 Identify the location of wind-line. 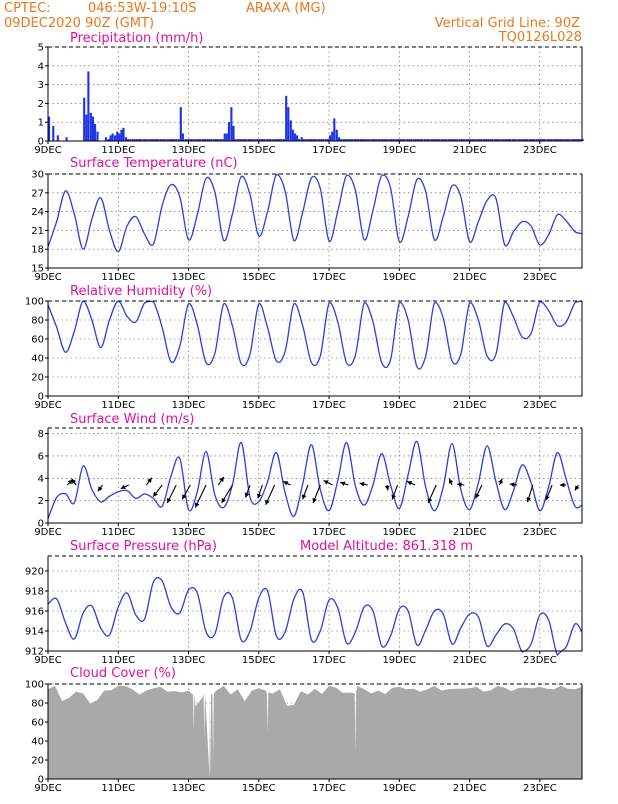
(315, 479).